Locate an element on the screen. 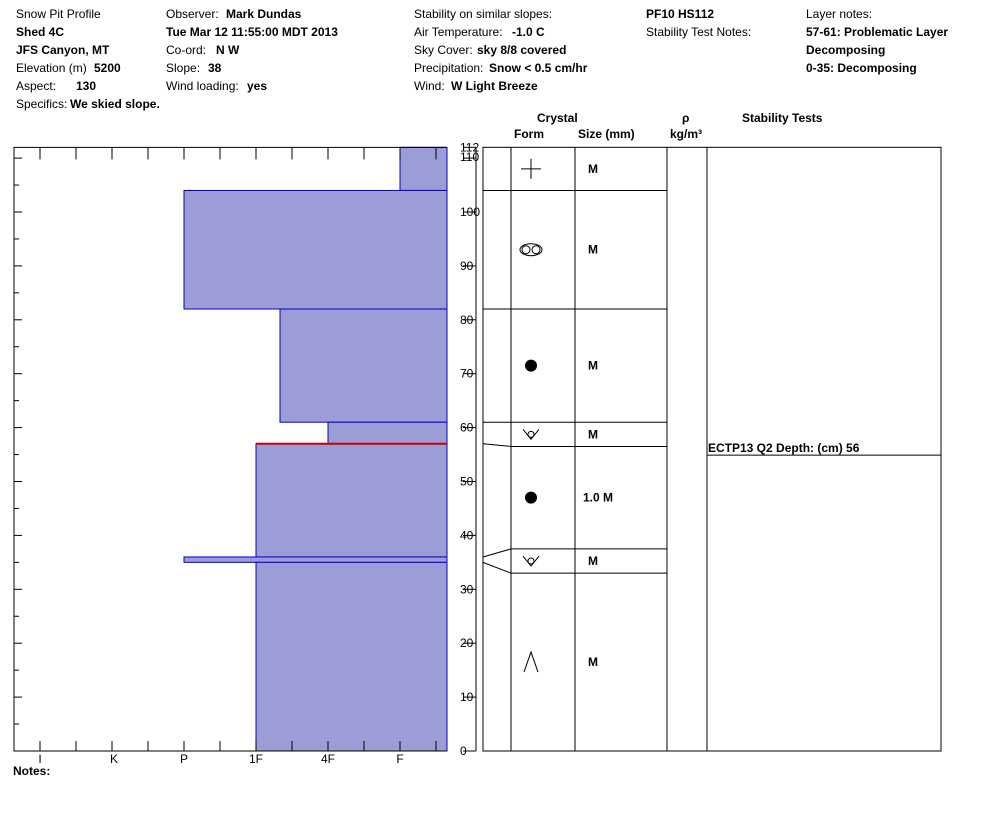 This screenshot has height=840, width=994. specifics-label: Specifics: is located at coordinates (42, 104).